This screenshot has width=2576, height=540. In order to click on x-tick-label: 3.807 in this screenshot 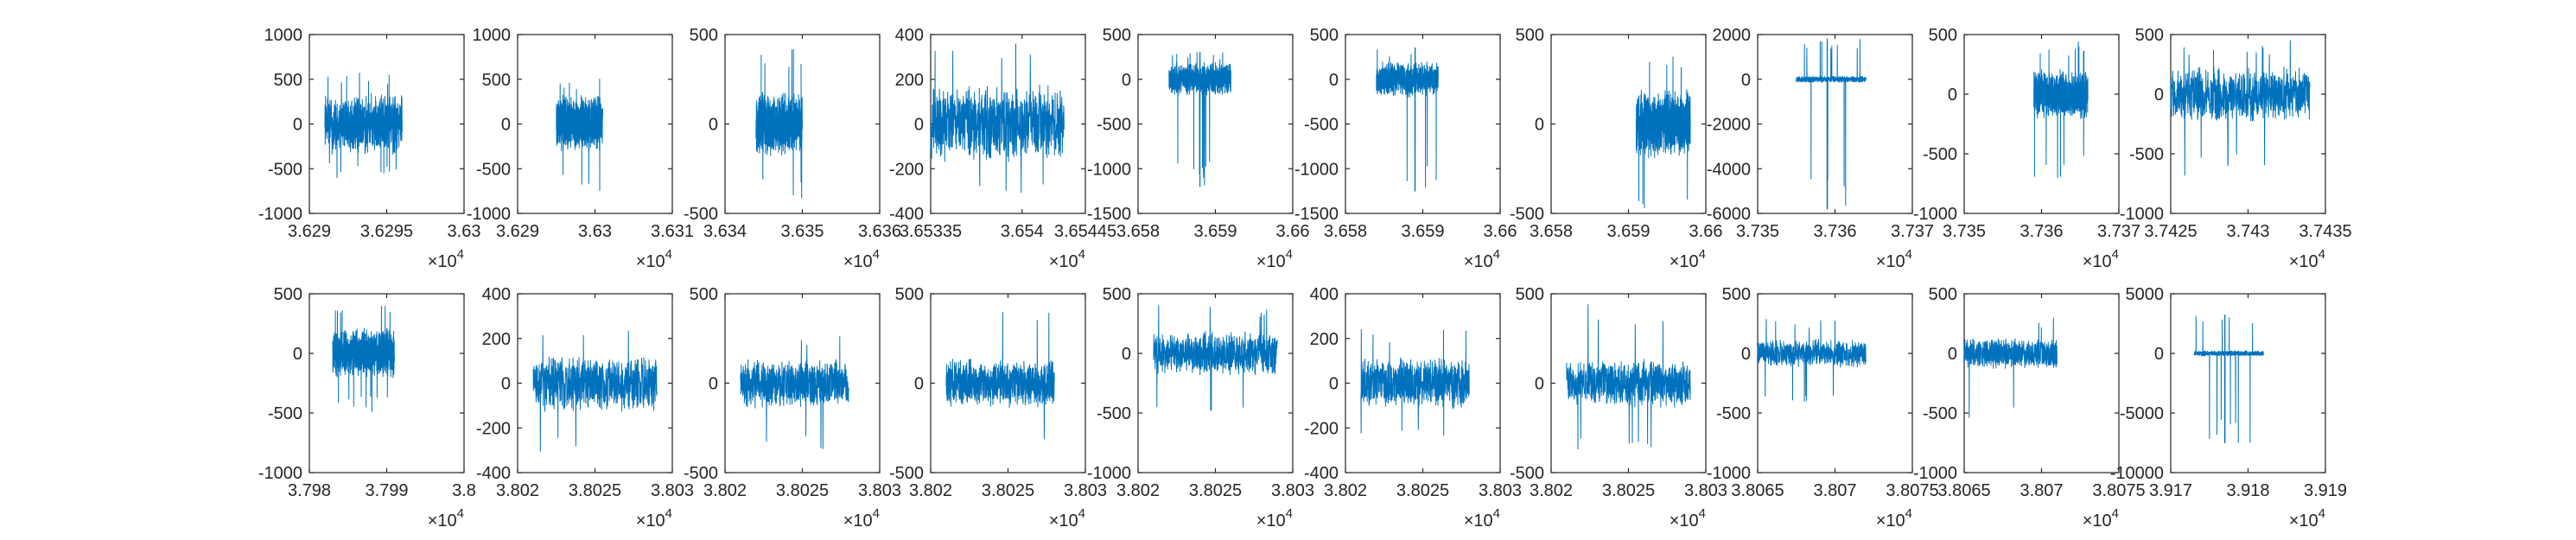, I will do `click(2041, 490)`.